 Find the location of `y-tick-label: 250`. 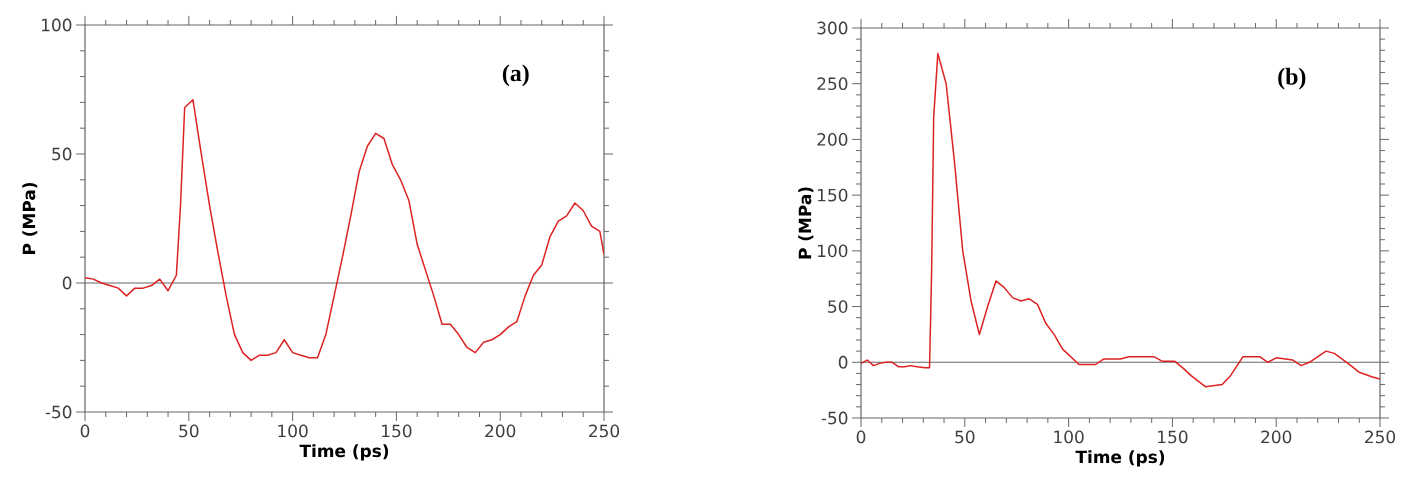

y-tick-label: 250 is located at coordinates (832, 84).